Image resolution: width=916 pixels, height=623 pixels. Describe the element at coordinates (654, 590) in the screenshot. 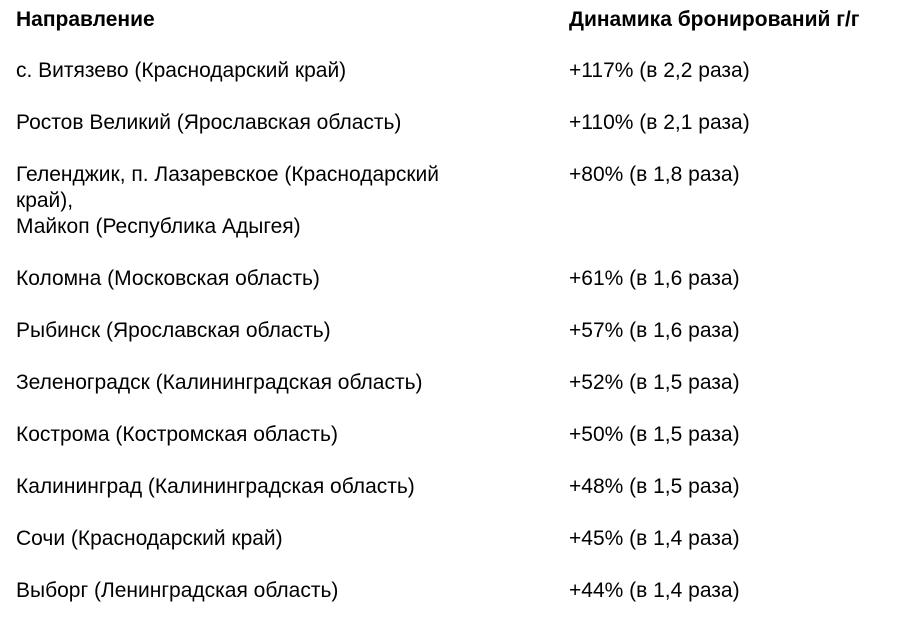

I see `dynamics-cell: +44% (в 1,4 раза)` at that location.